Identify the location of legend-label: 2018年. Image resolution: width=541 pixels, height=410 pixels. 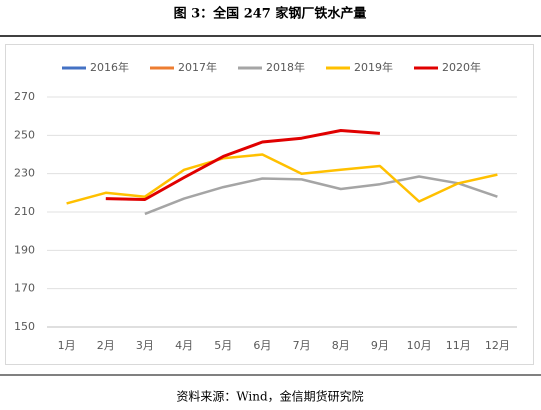
(285, 67).